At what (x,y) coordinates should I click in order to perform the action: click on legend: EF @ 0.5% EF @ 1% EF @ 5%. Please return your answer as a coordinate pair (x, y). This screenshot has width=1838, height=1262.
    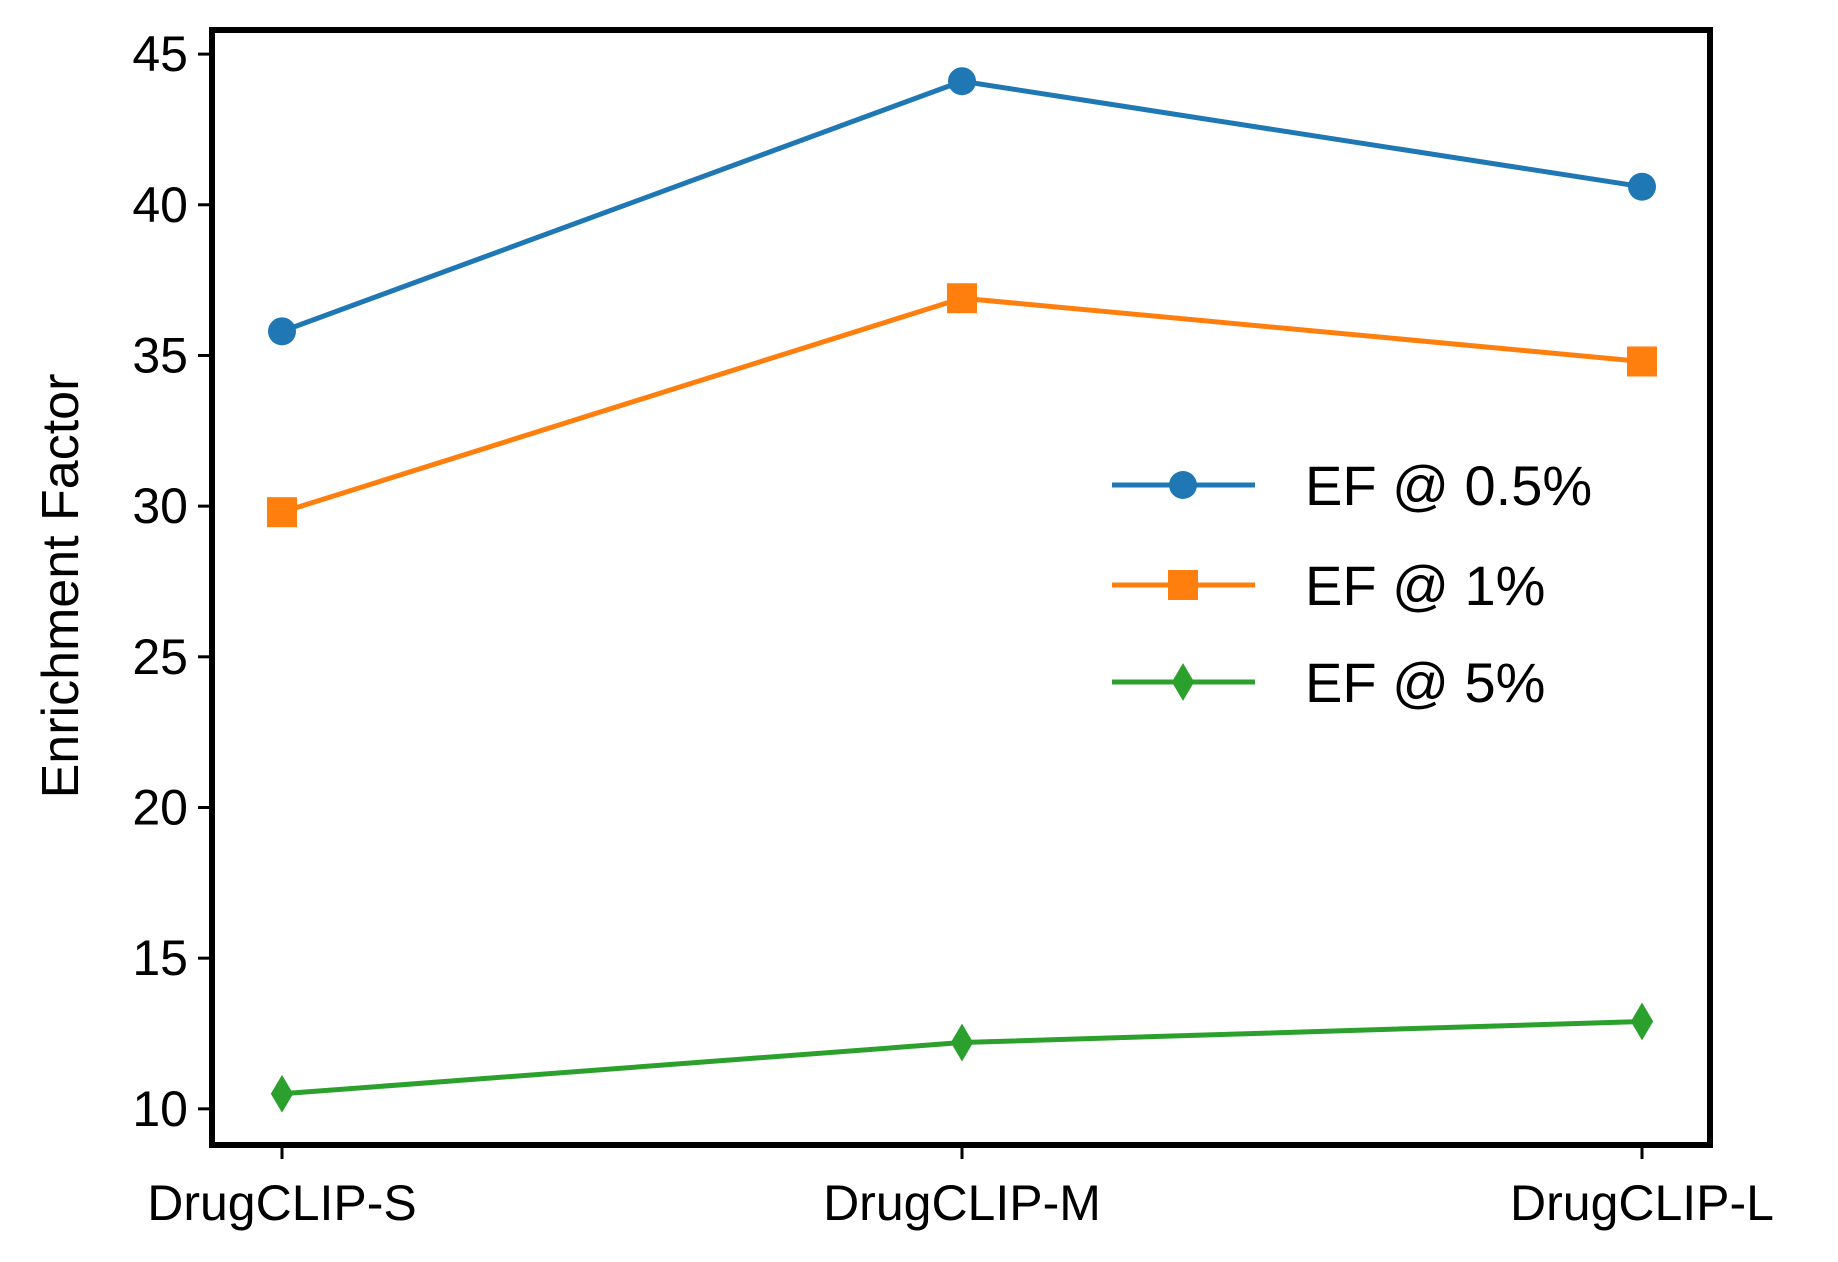
    Looking at the image, I should click on (1352, 584).